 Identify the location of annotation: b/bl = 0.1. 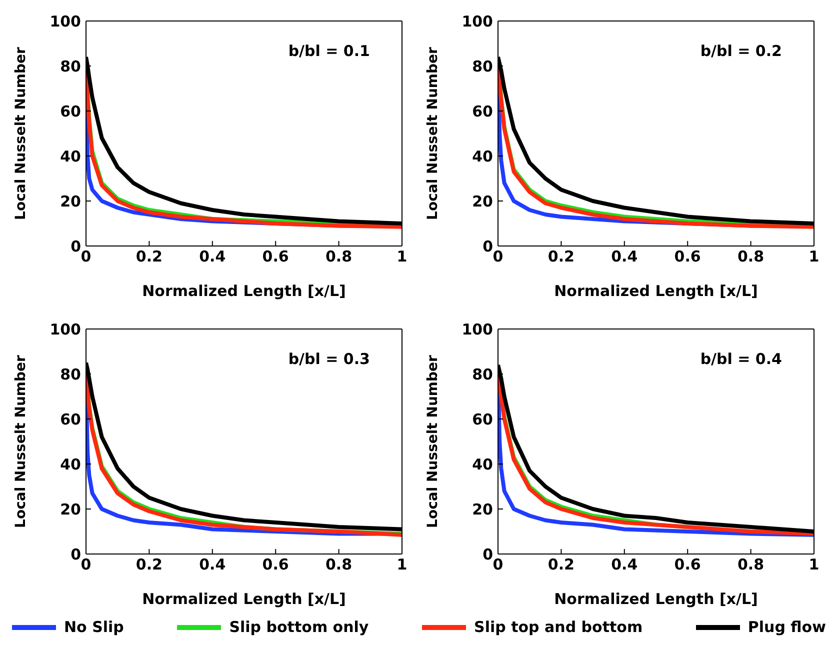
(329, 51).